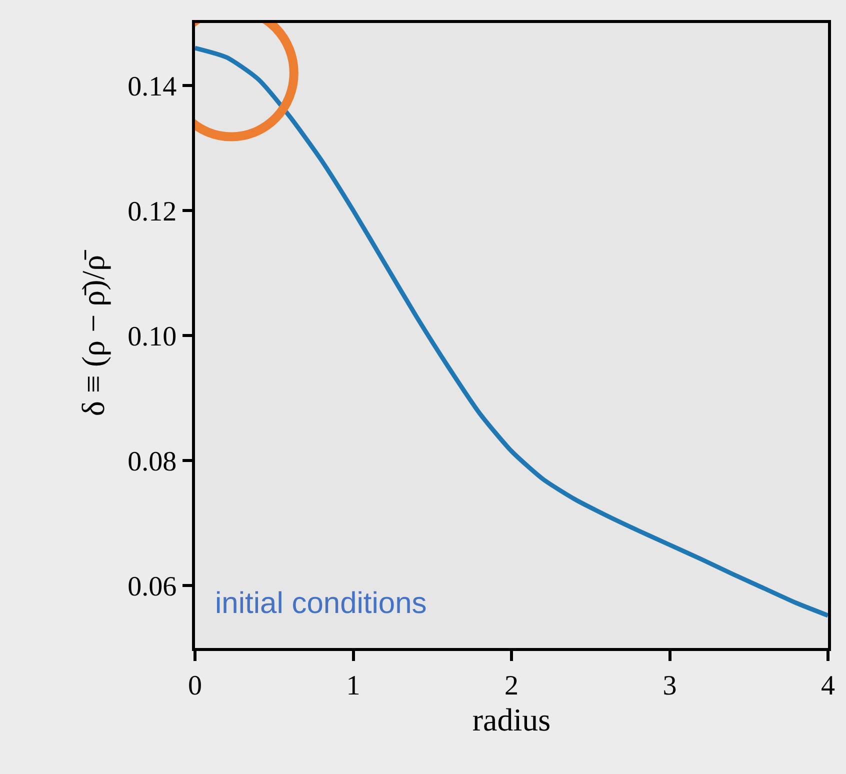 This screenshot has height=774, width=846. What do you see at coordinates (321, 603) in the screenshot?
I see `text: initial conditions` at bounding box center [321, 603].